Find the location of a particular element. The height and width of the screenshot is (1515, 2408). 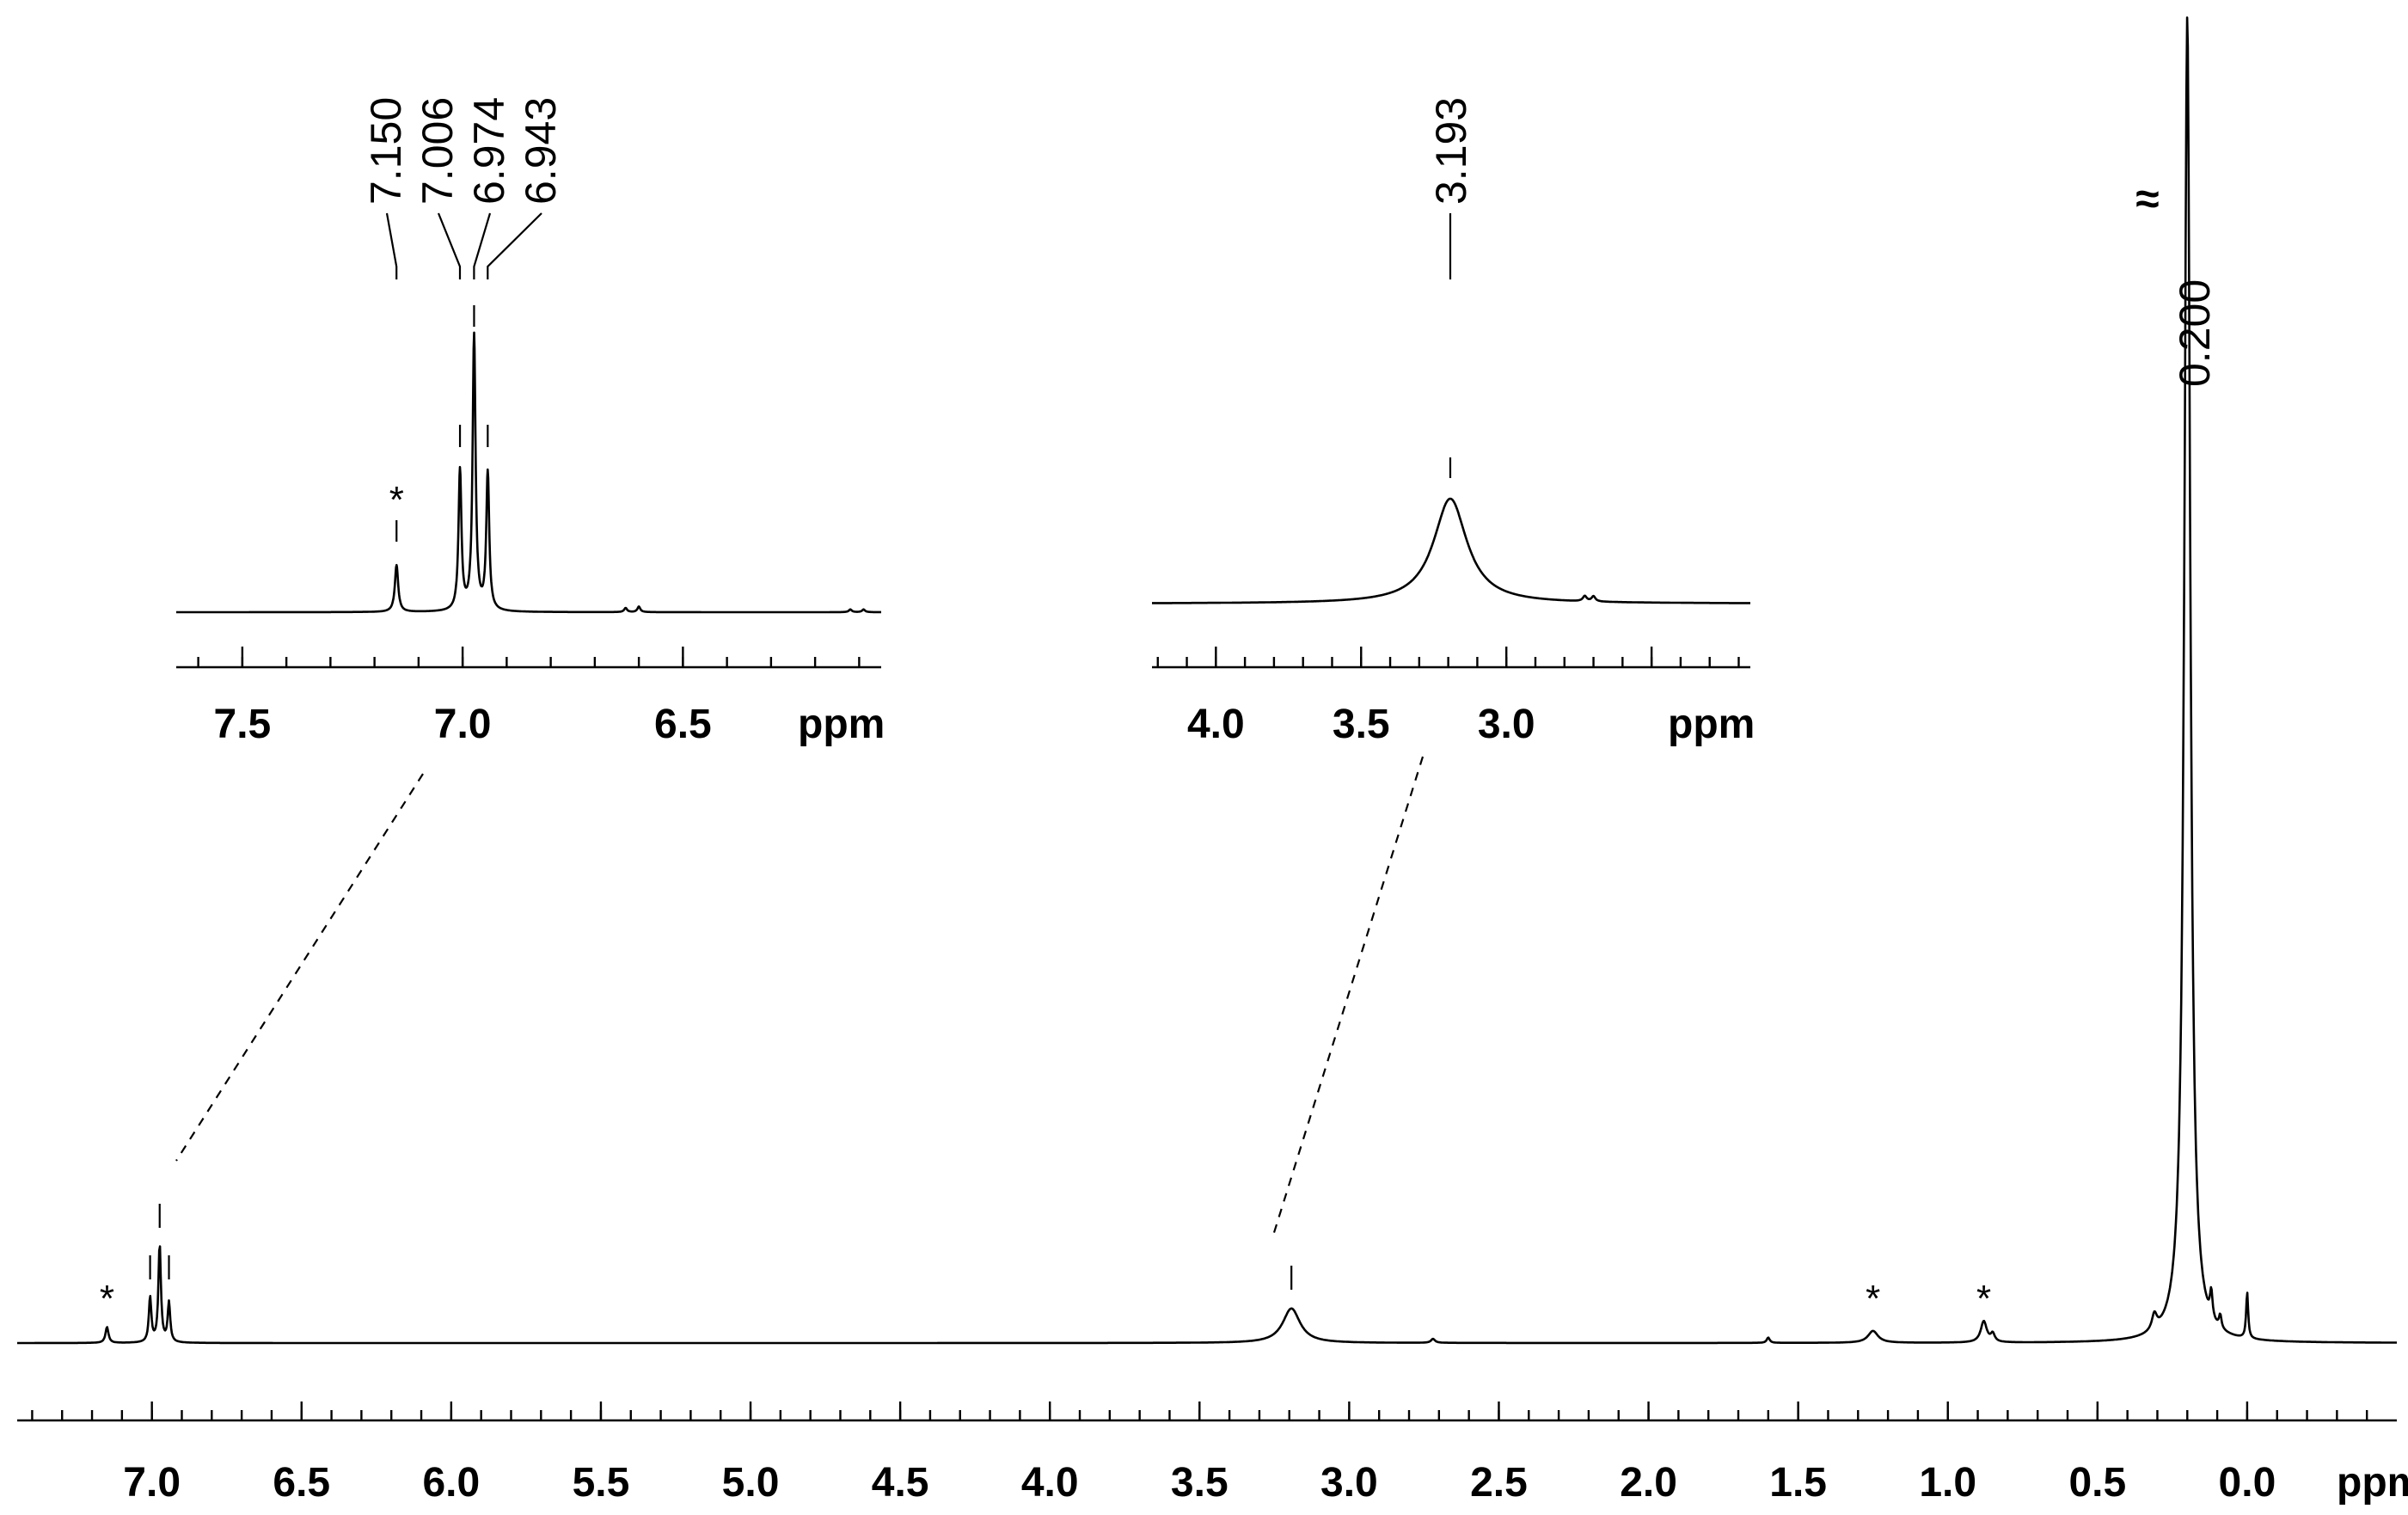

main-tick-label: 3.5 is located at coordinates (1200, 1483).